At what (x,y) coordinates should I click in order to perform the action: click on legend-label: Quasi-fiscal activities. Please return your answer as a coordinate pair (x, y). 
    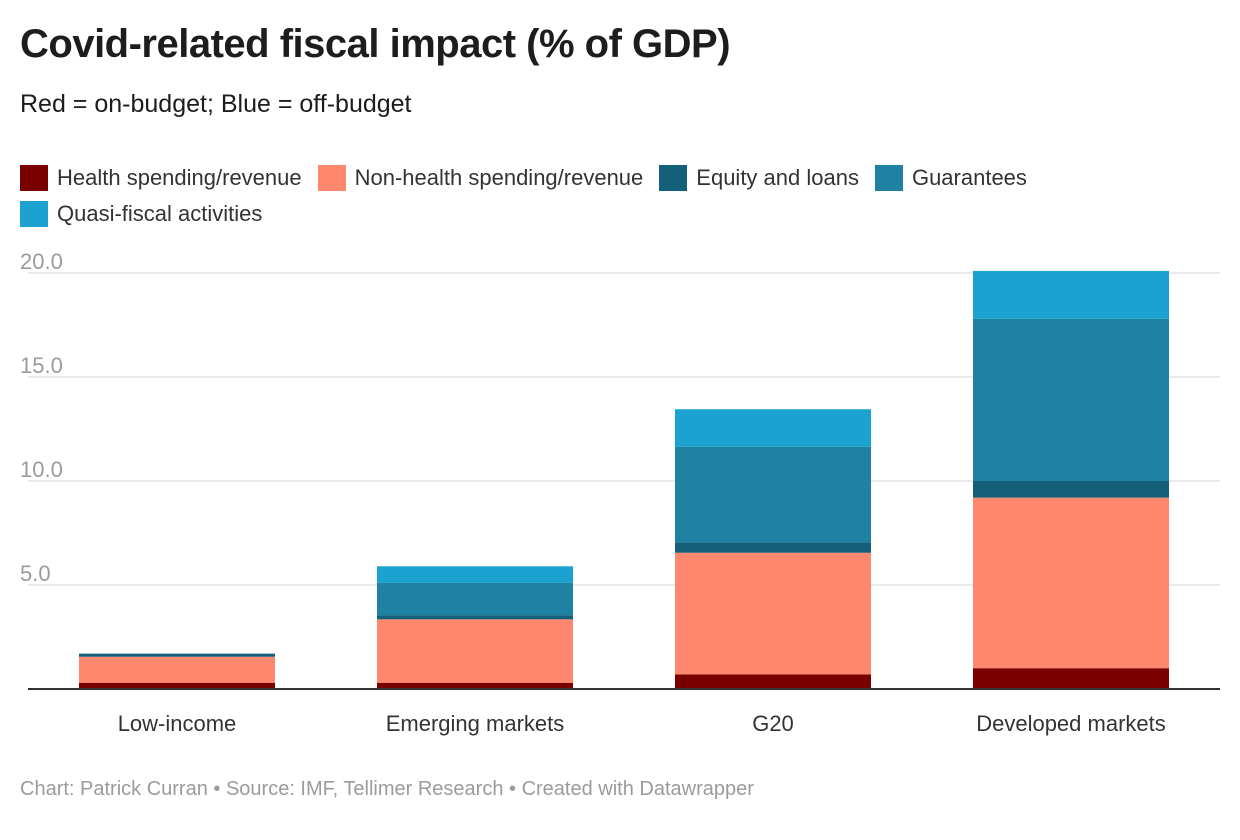
    Looking at the image, I should click on (160, 213).